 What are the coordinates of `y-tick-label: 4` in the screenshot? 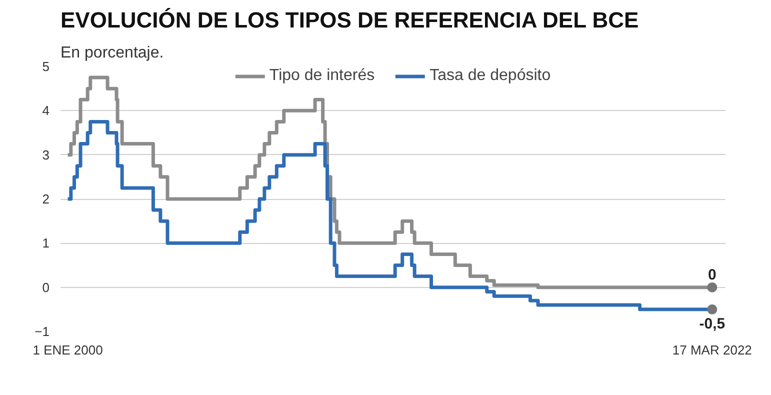 It's located at (46, 110).